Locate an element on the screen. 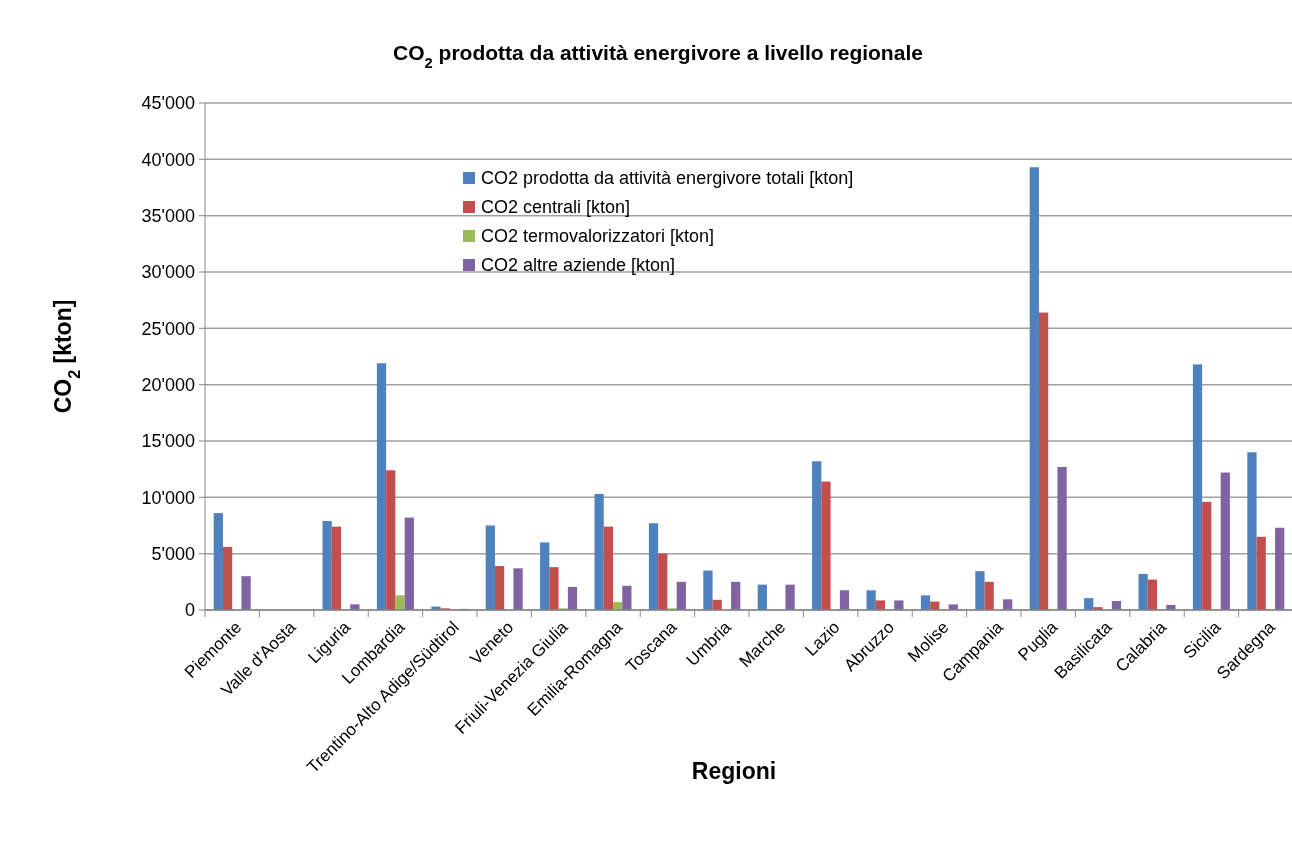 Image resolution: width=1292 pixels, height=843 pixels. y-tick-label: 15'000 is located at coordinates (168, 441).